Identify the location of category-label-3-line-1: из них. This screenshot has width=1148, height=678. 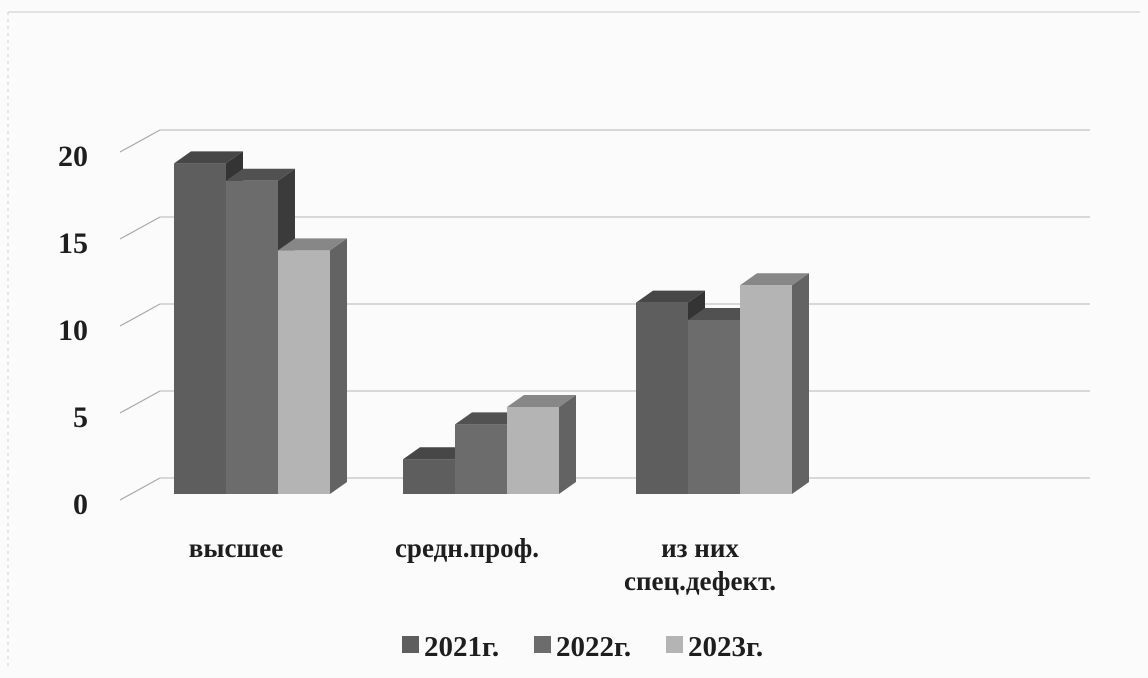
(700, 548).